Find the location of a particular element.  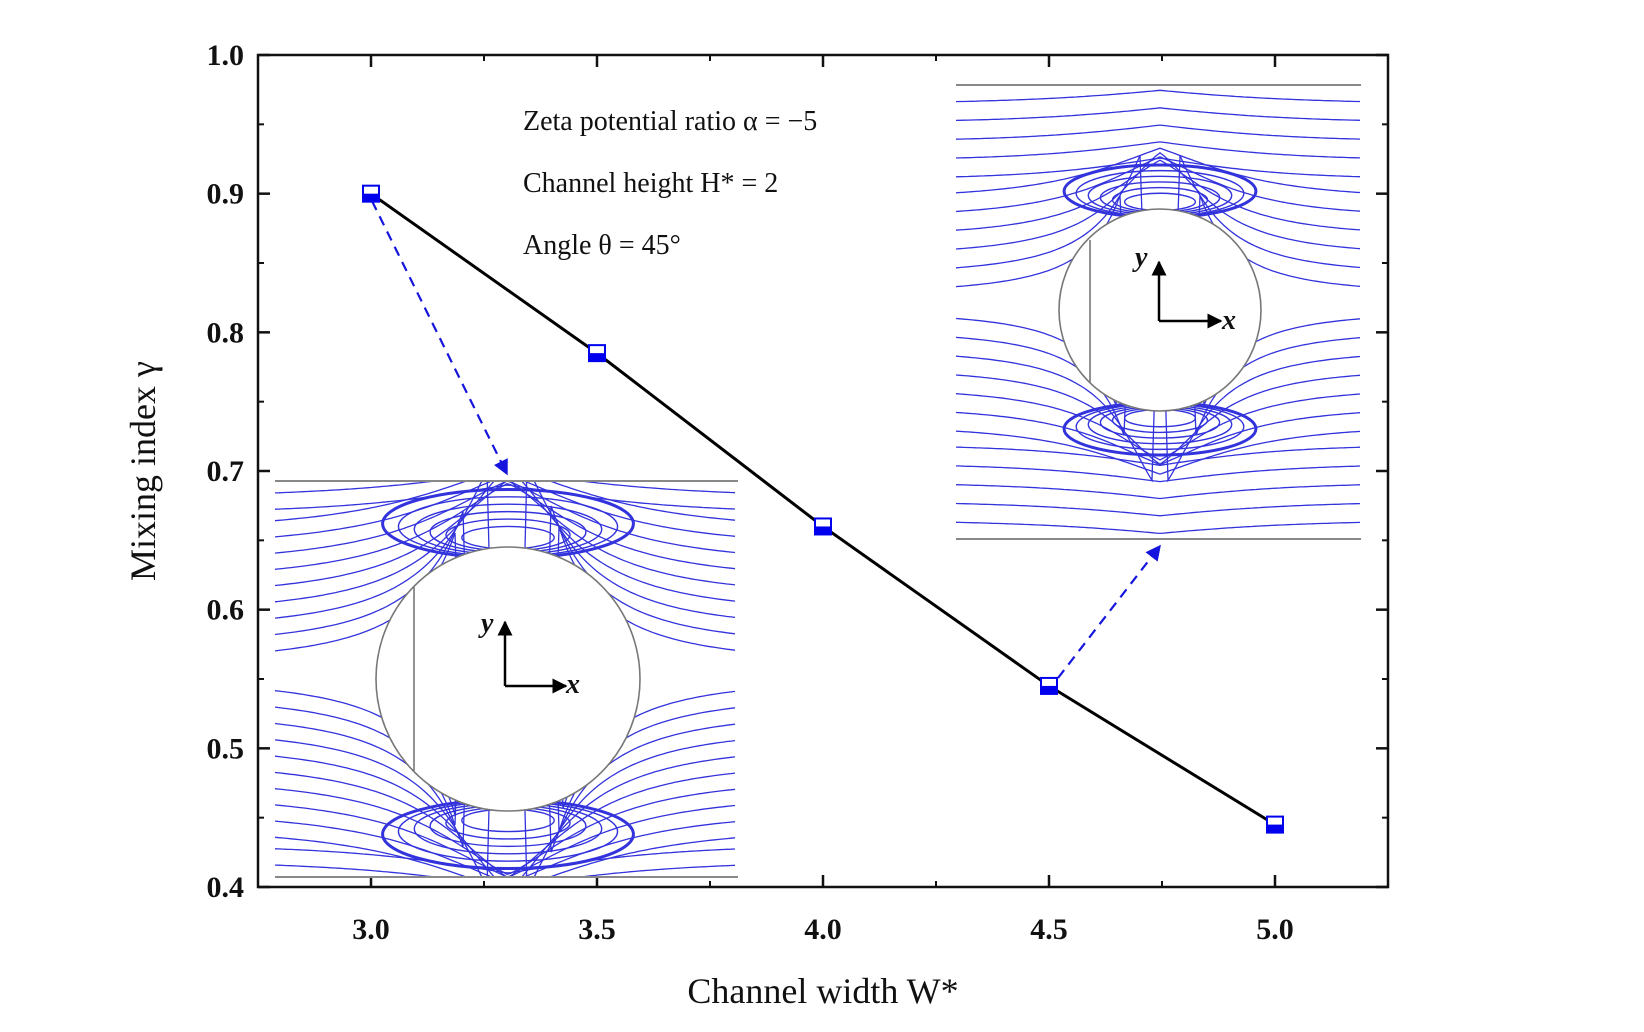

x-tick-label: 3.0 is located at coordinates (371, 929).